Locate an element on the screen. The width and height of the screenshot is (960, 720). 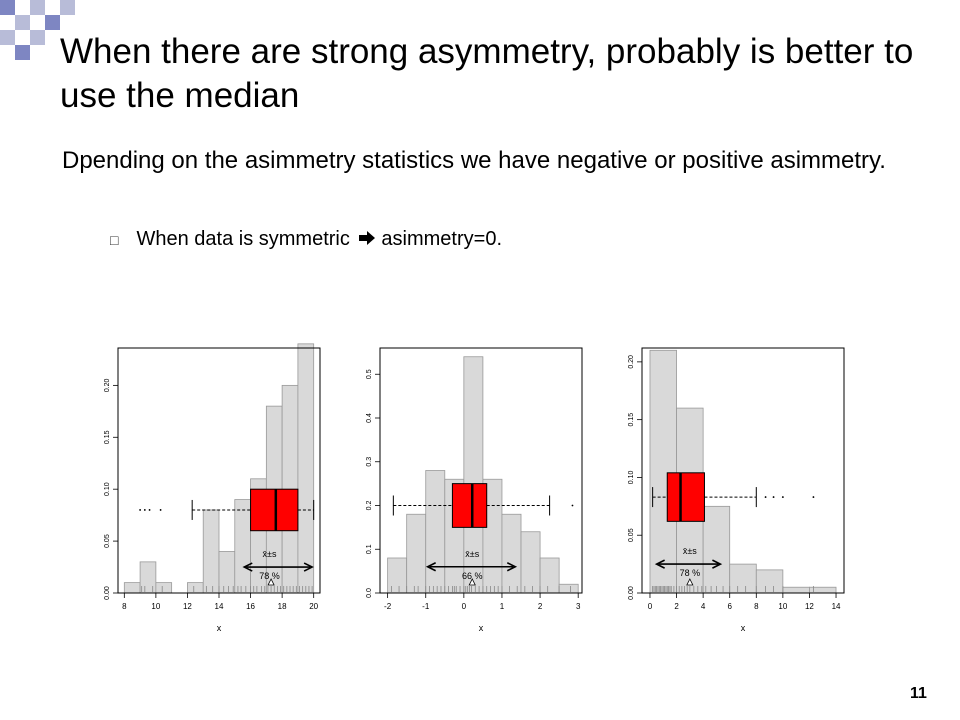
plot-frame is located at coordinates (481, 470).